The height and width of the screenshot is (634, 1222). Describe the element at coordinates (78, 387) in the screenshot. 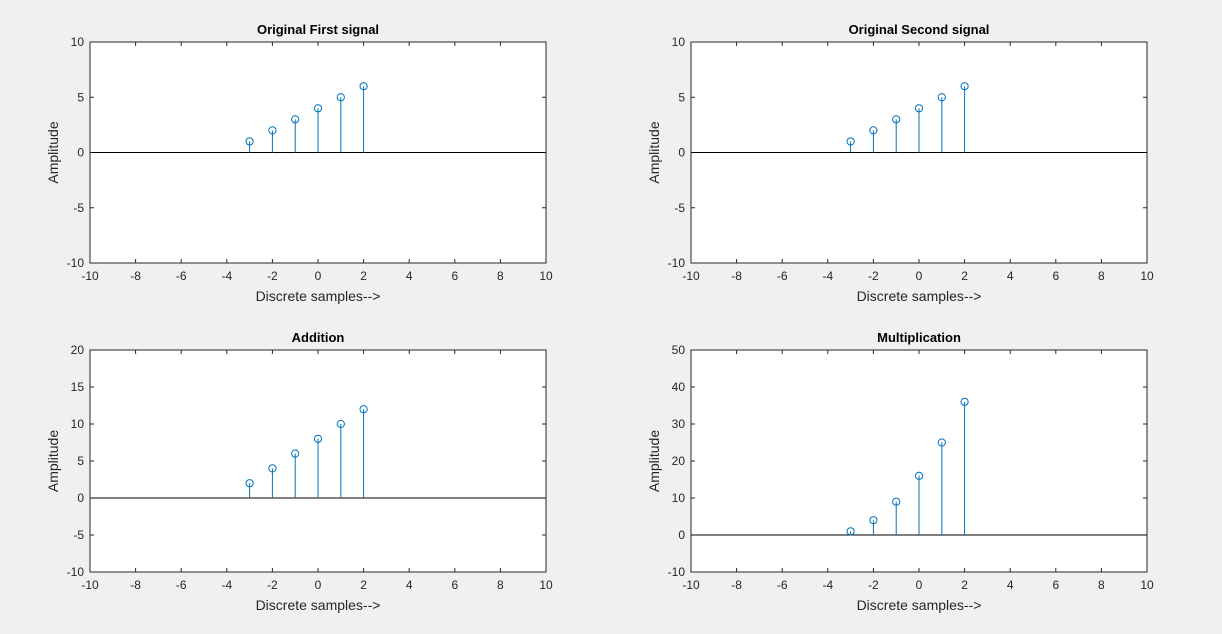

I see `y-tick-label: 15` at that location.